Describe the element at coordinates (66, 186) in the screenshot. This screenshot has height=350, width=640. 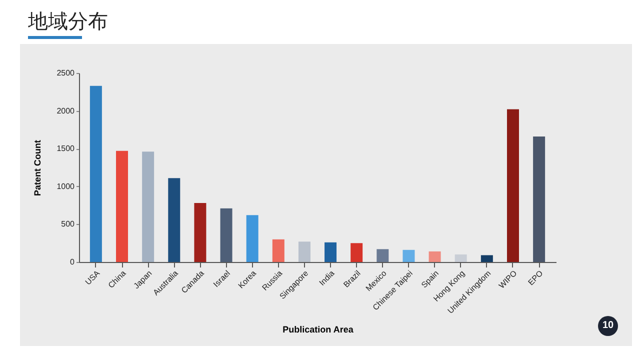
I see `y-tick-label: 1000` at that location.